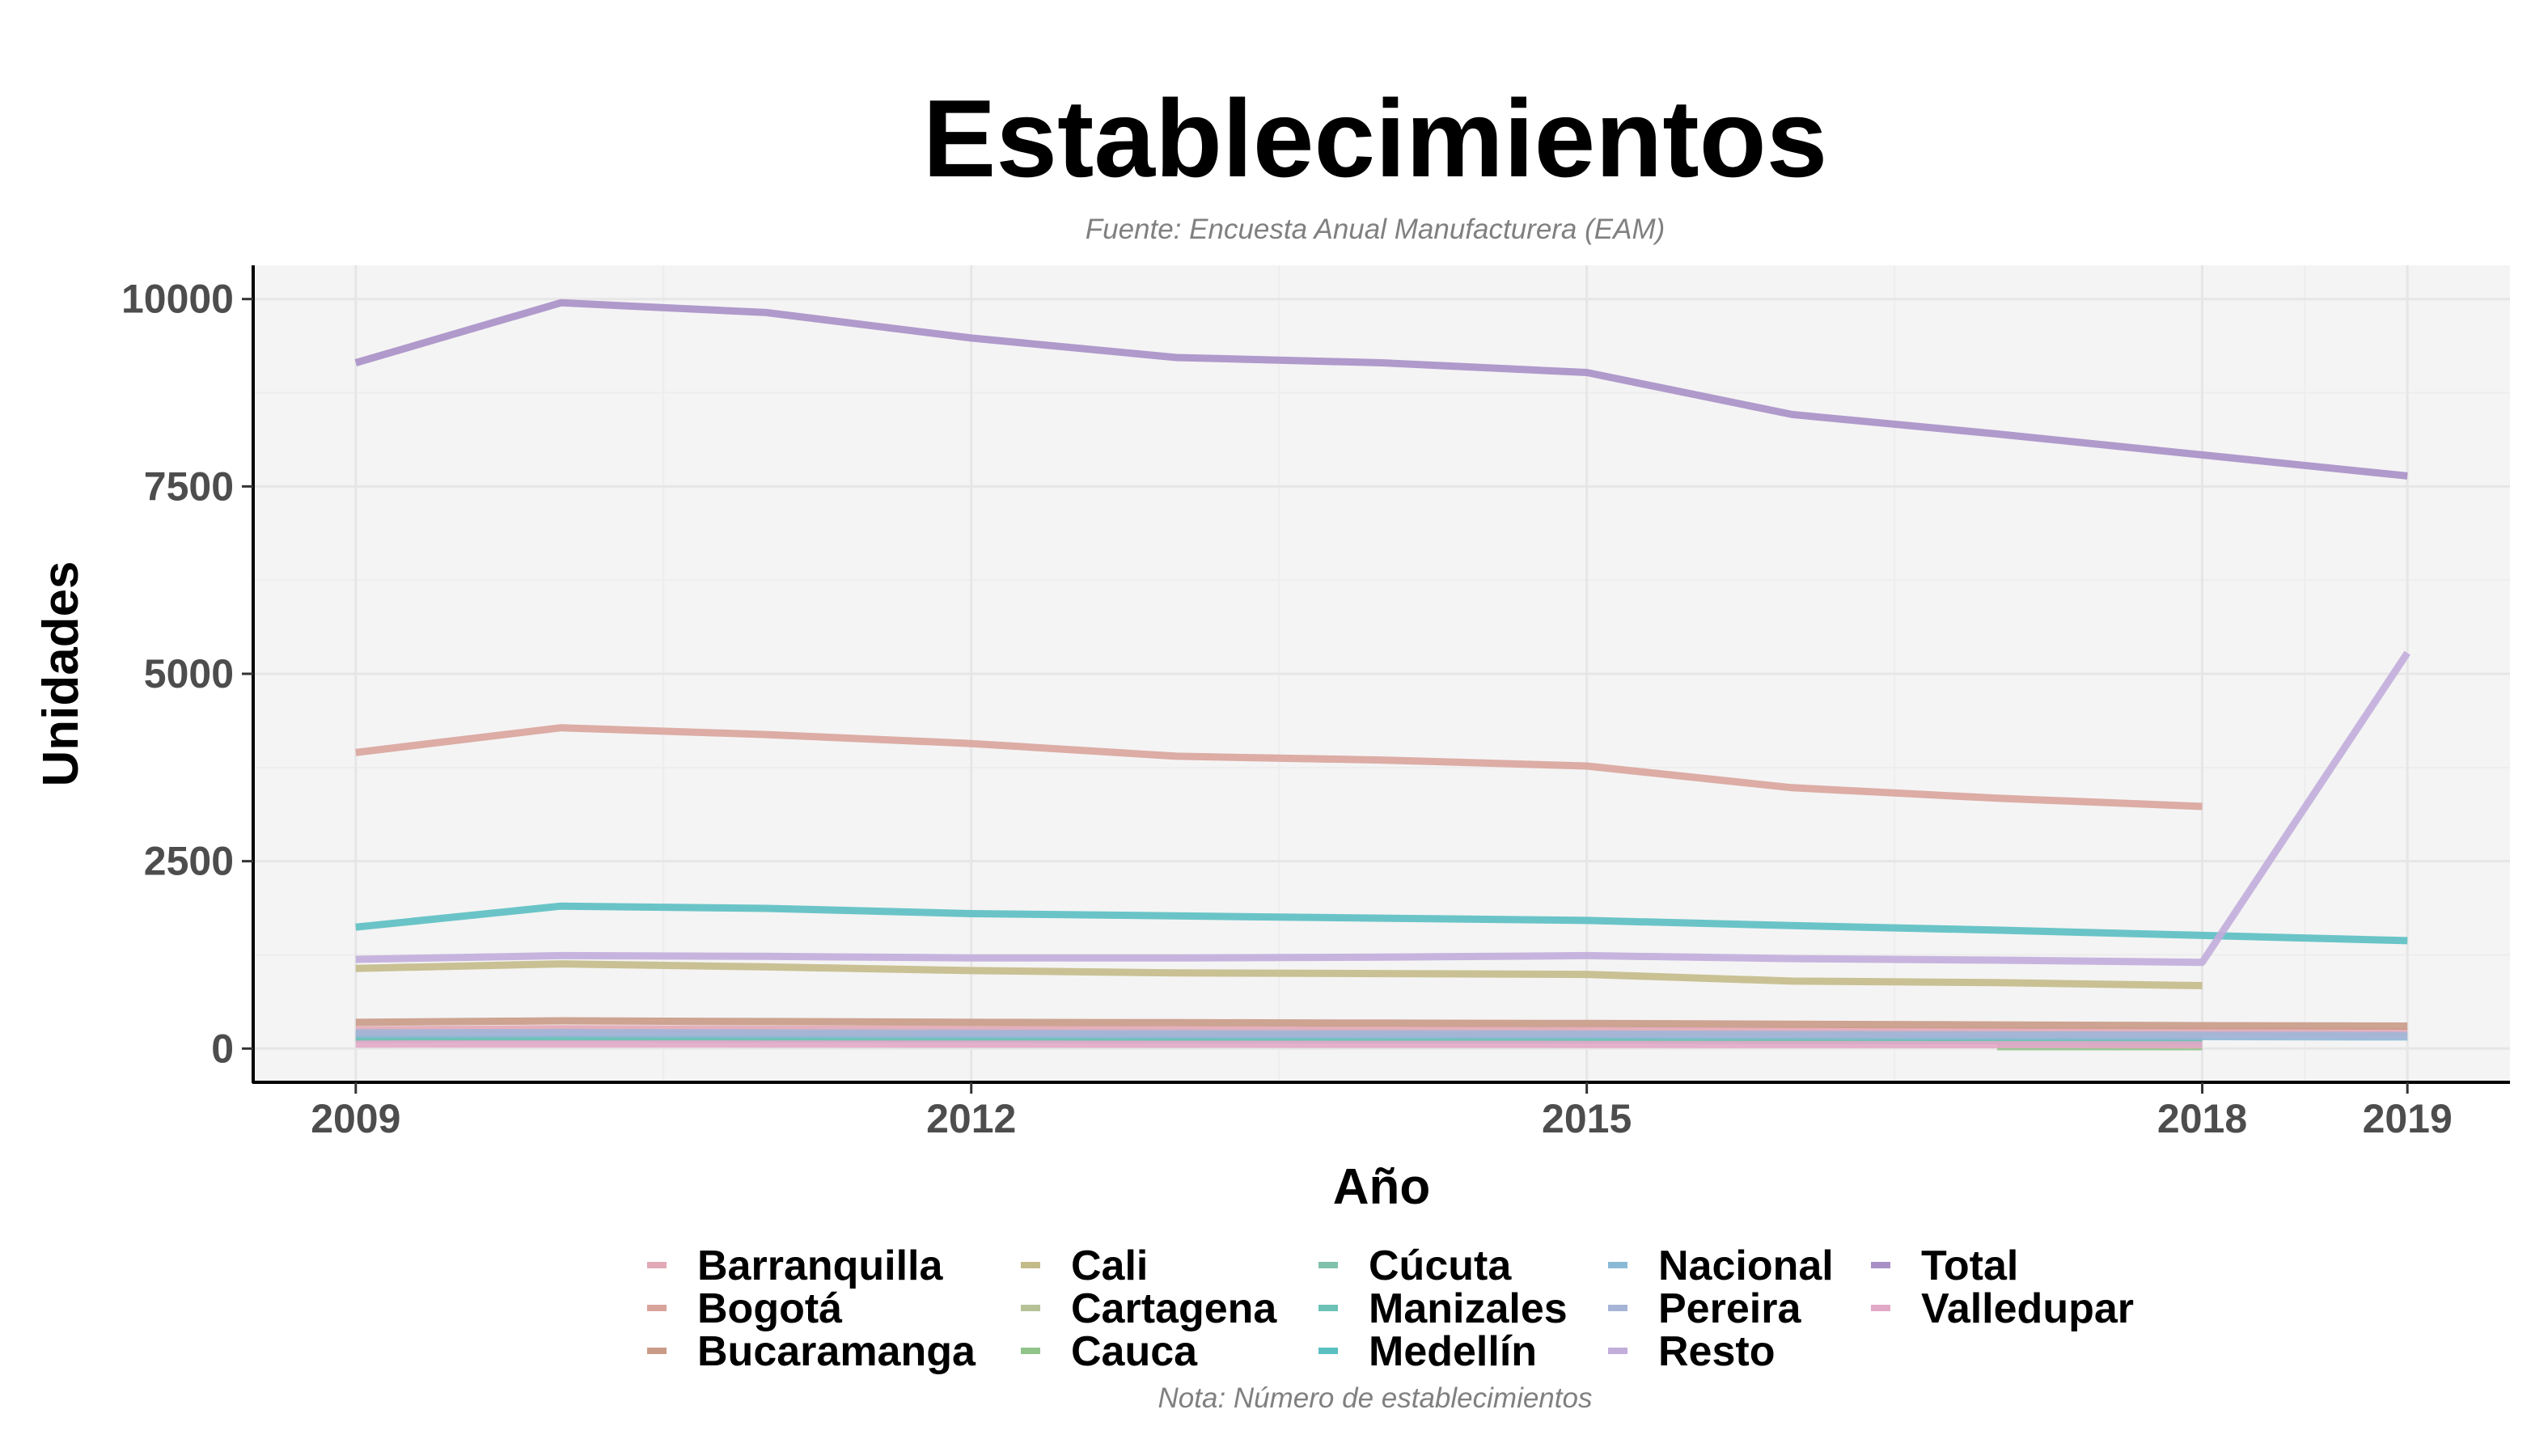 This screenshot has width=2548, height=1456. What do you see at coordinates (1375, 1398) in the screenshot?
I see `chart-caption: Nota: Número de establecimientos` at bounding box center [1375, 1398].